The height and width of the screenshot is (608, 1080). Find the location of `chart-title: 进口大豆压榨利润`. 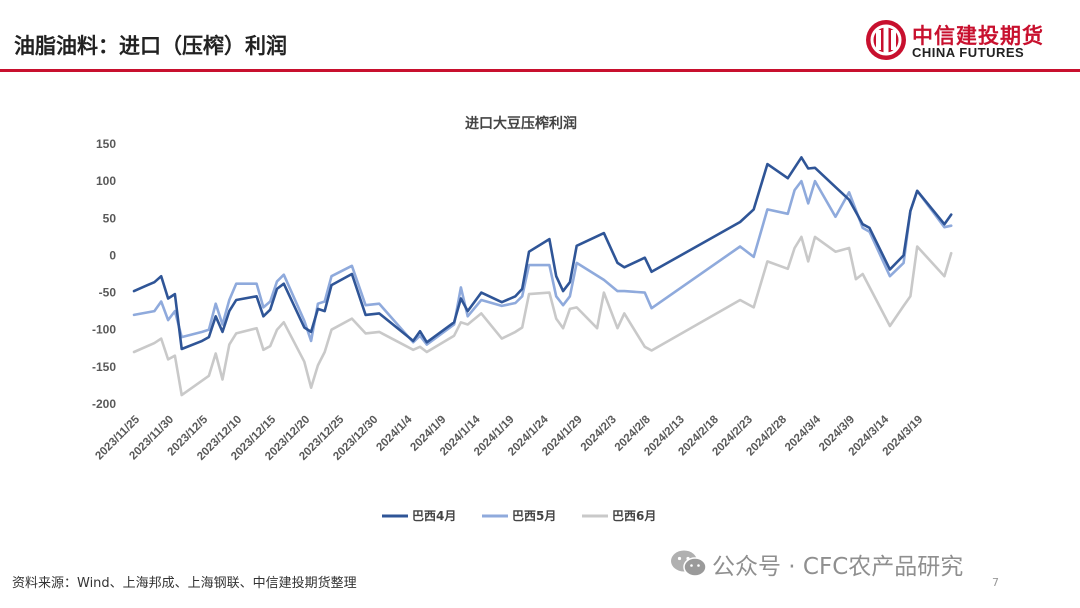

chart-title: 进口大豆压榨利润 is located at coordinates (521, 123).